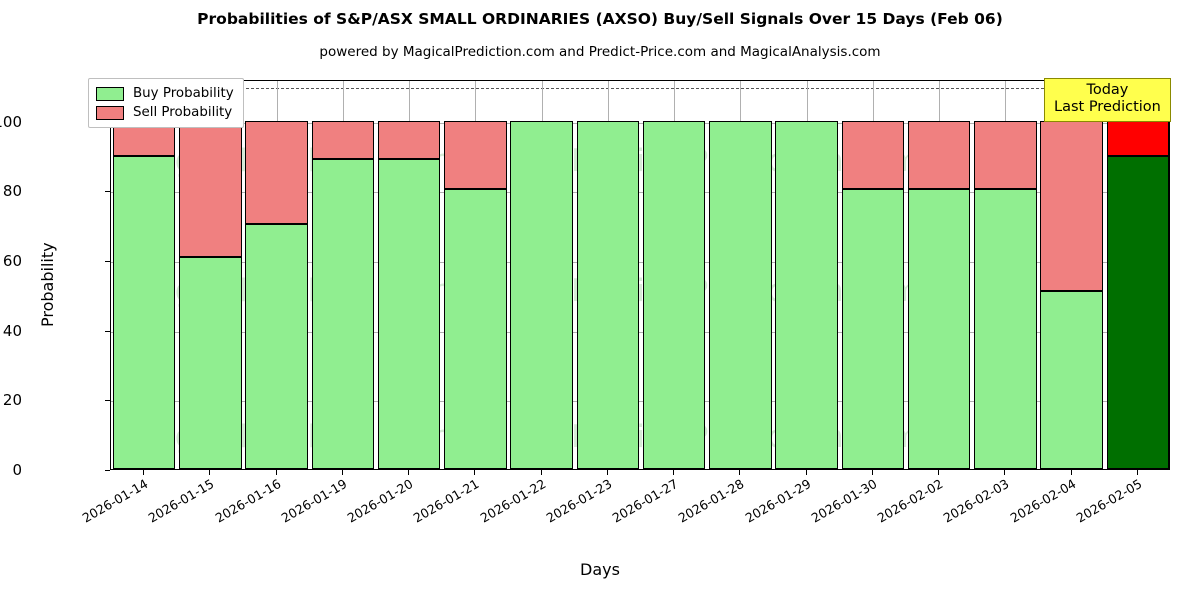  What do you see at coordinates (12, 330) in the screenshot?
I see `y-tick-label: 40` at bounding box center [12, 330].